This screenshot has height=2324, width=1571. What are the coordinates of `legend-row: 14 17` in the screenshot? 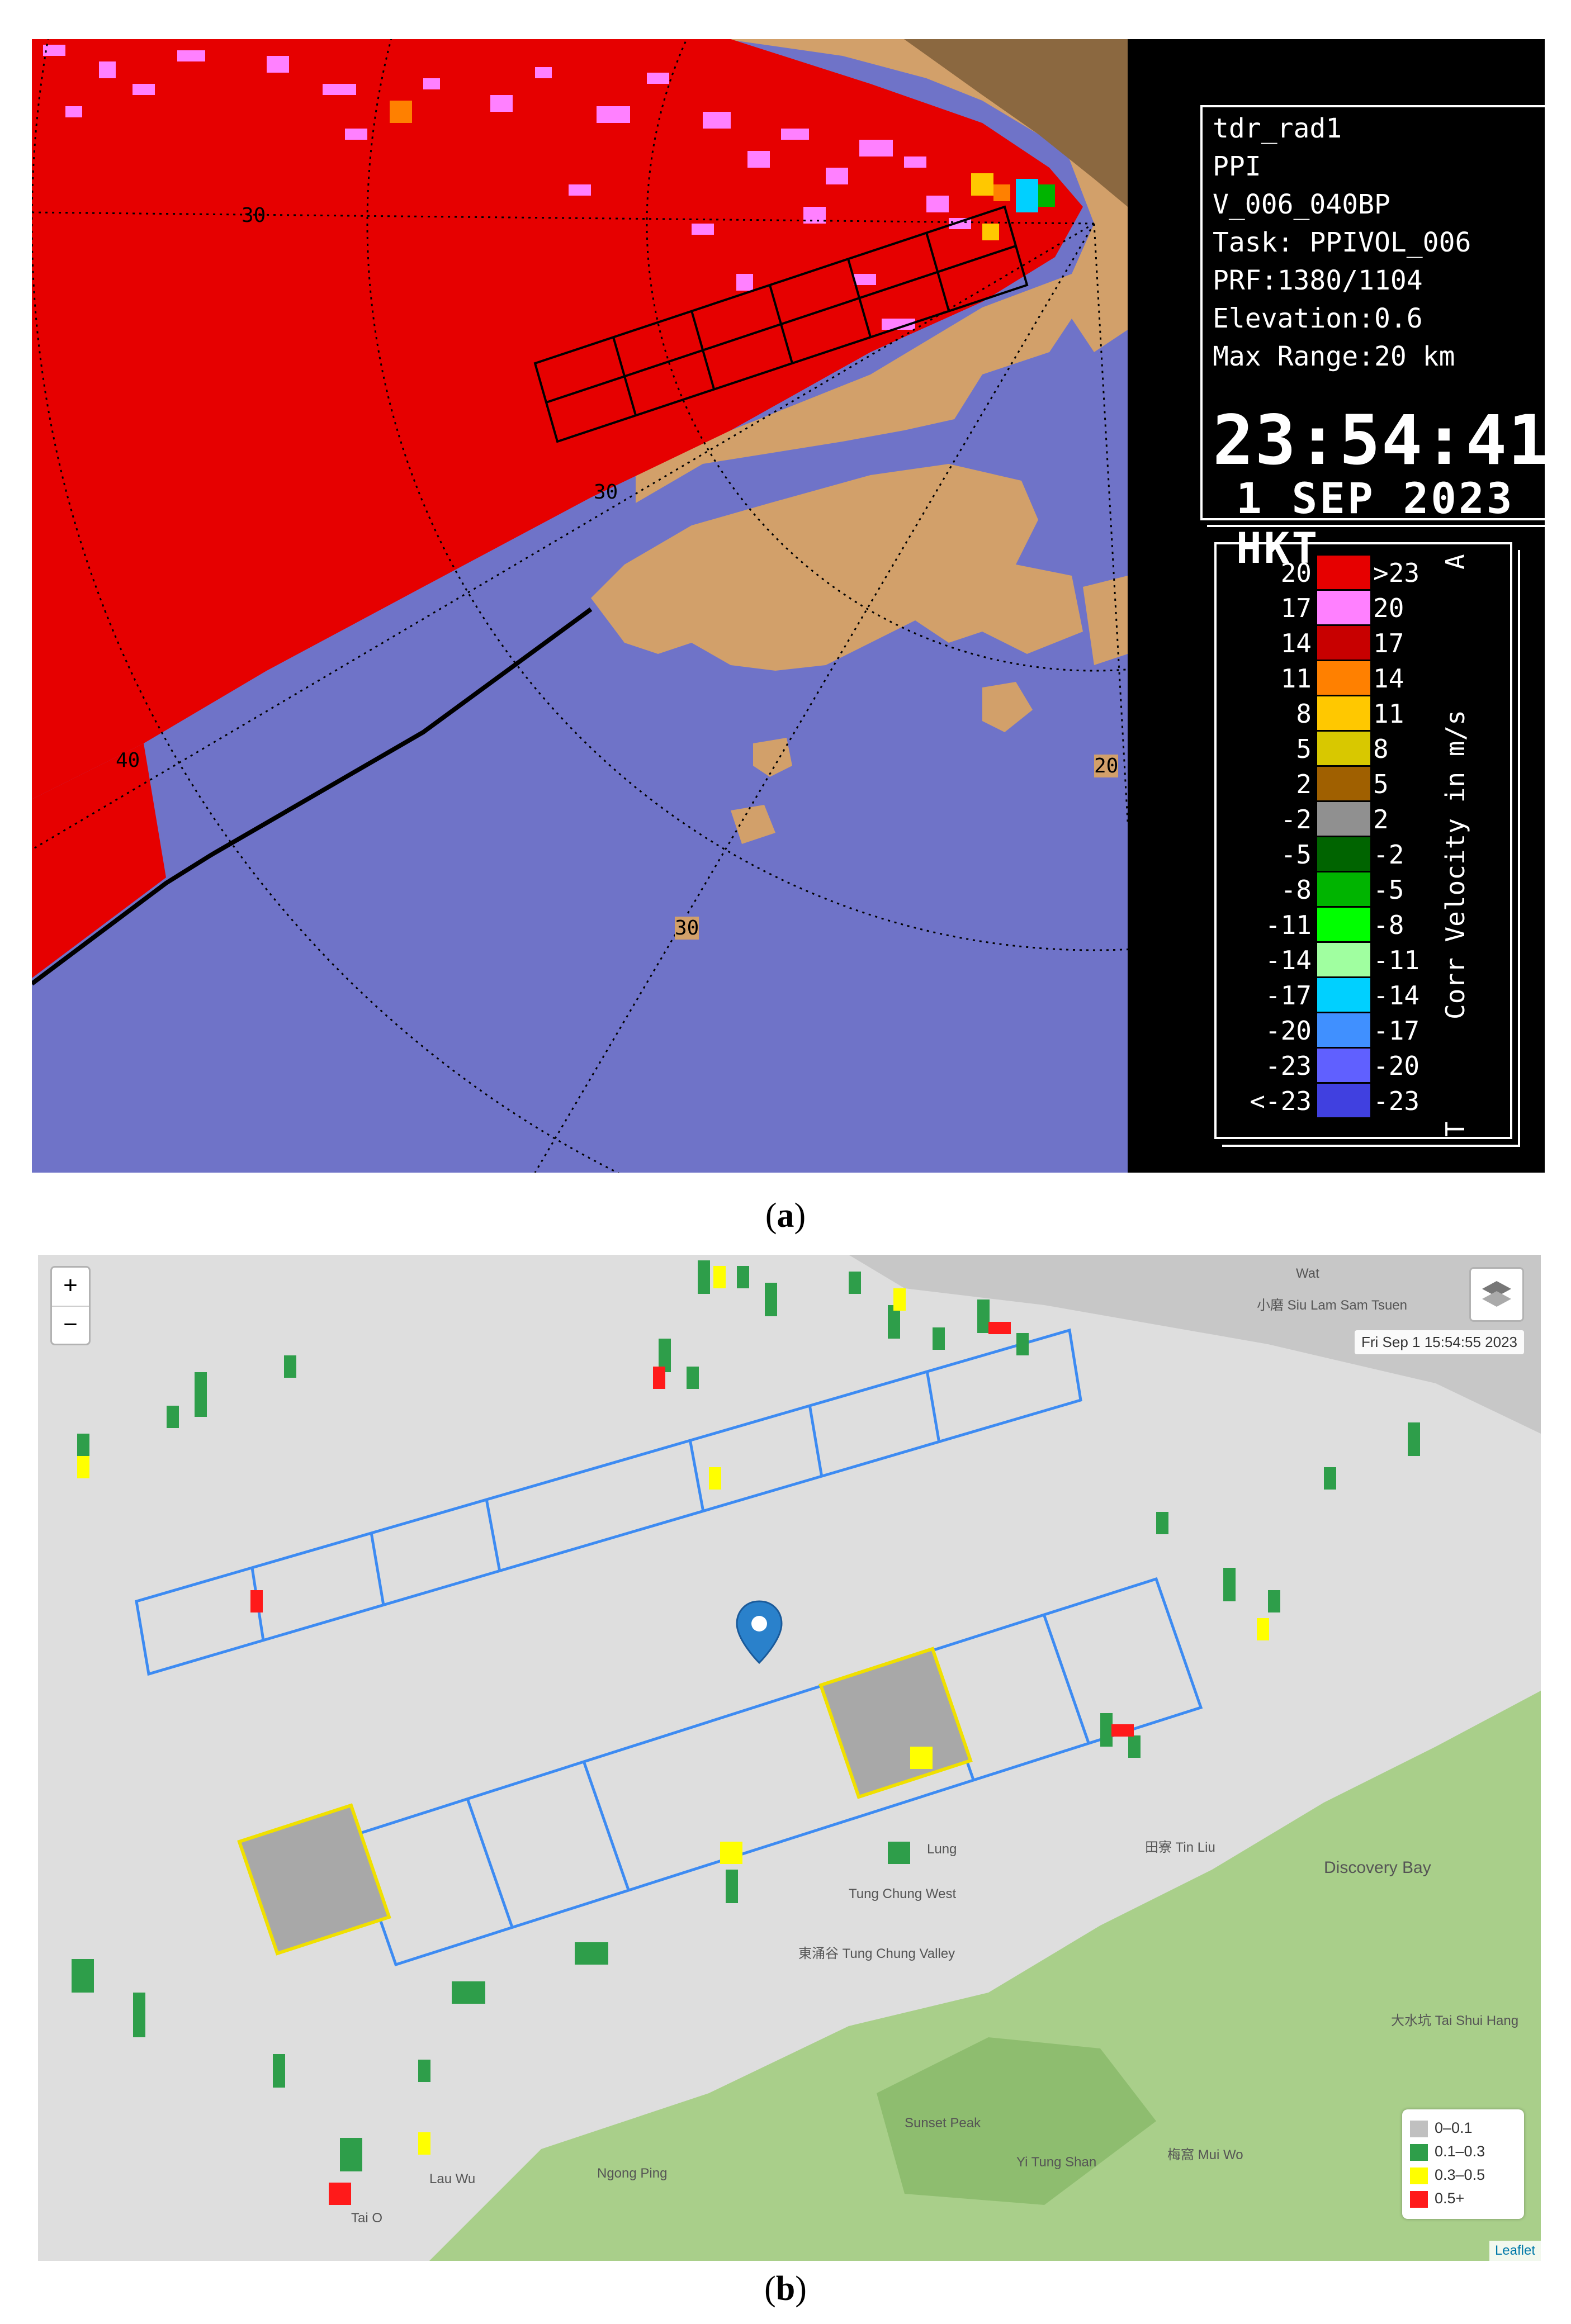 It's located at (1364, 643).